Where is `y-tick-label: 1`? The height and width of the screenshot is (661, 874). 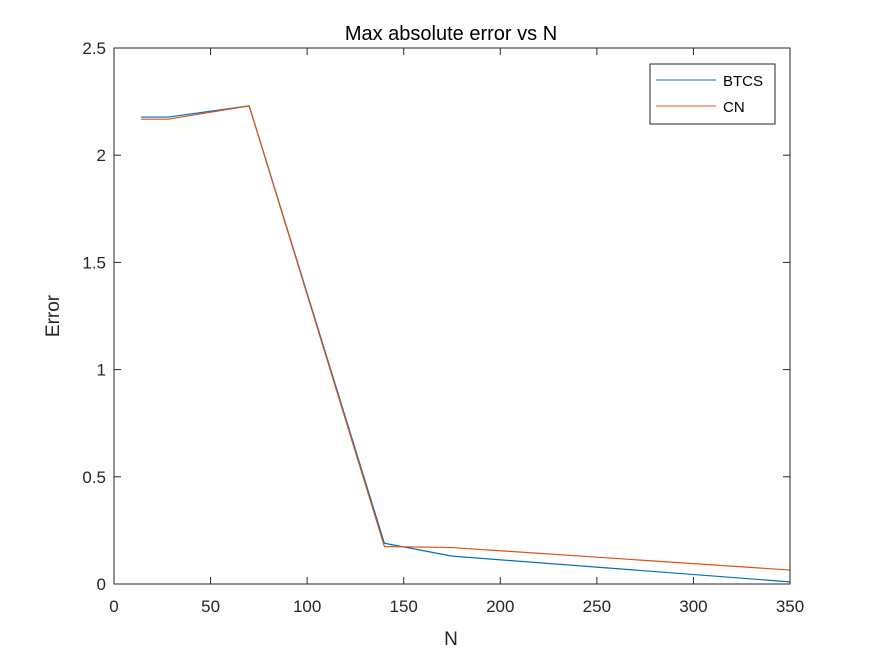
y-tick-label: 1 is located at coordinates (101, 370).